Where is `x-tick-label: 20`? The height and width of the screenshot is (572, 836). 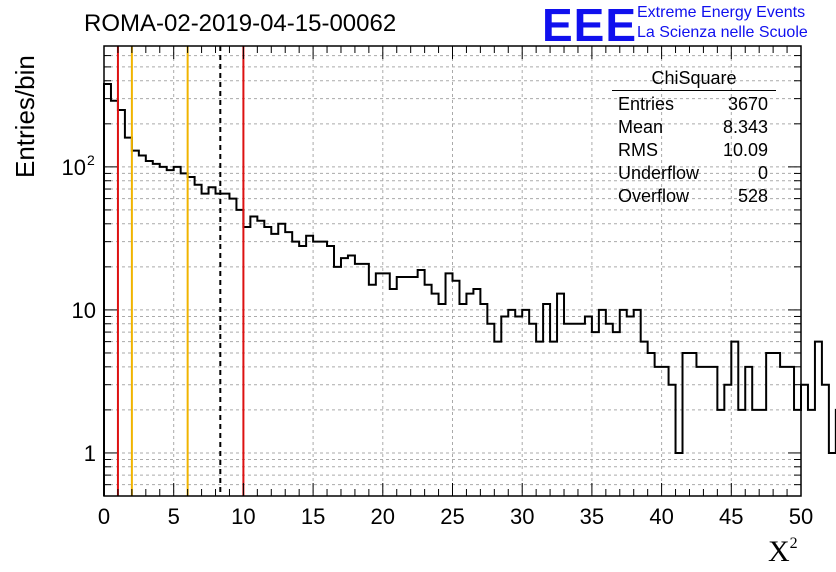
x-tick-label: 20 is located at coordinates (383, 516).